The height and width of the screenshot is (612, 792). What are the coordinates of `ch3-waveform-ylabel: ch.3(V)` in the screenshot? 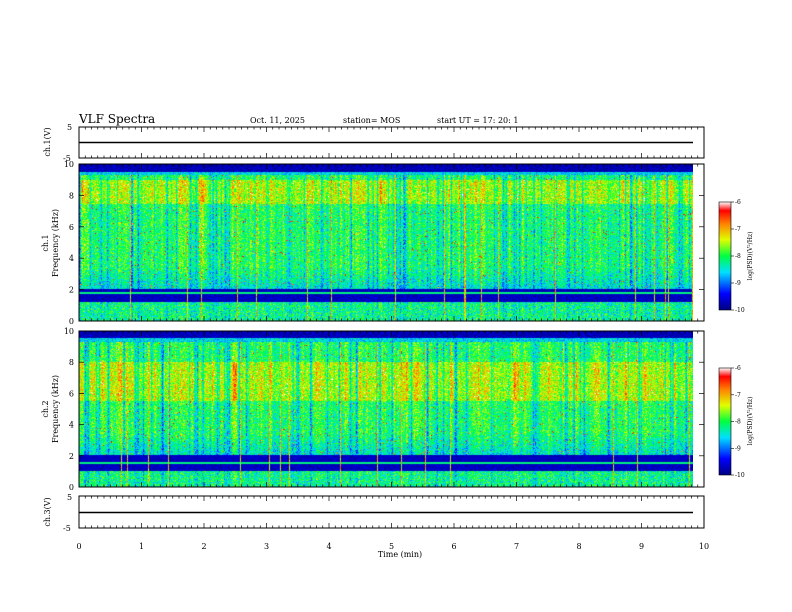 It's located at (47, 511).